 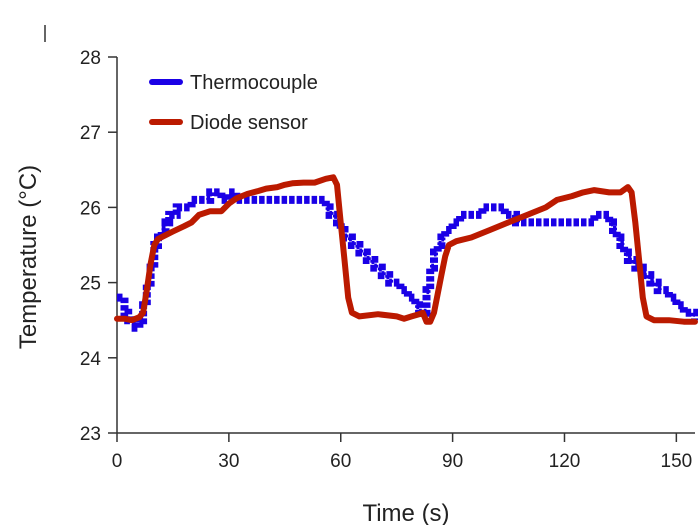 What do you see at coordinates (28, 257) in the screenshot?
I see `y-axis-label: Temperature (°C)` at bounding box center [28, 257].